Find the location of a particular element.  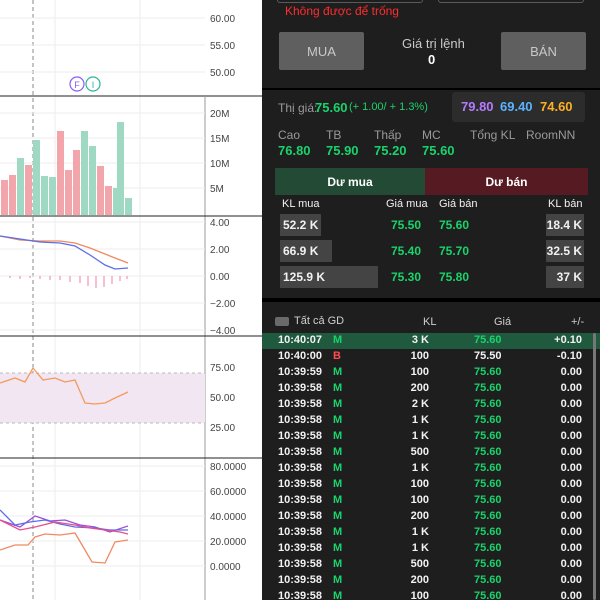

volume-input is located at coordinates (511, 1).